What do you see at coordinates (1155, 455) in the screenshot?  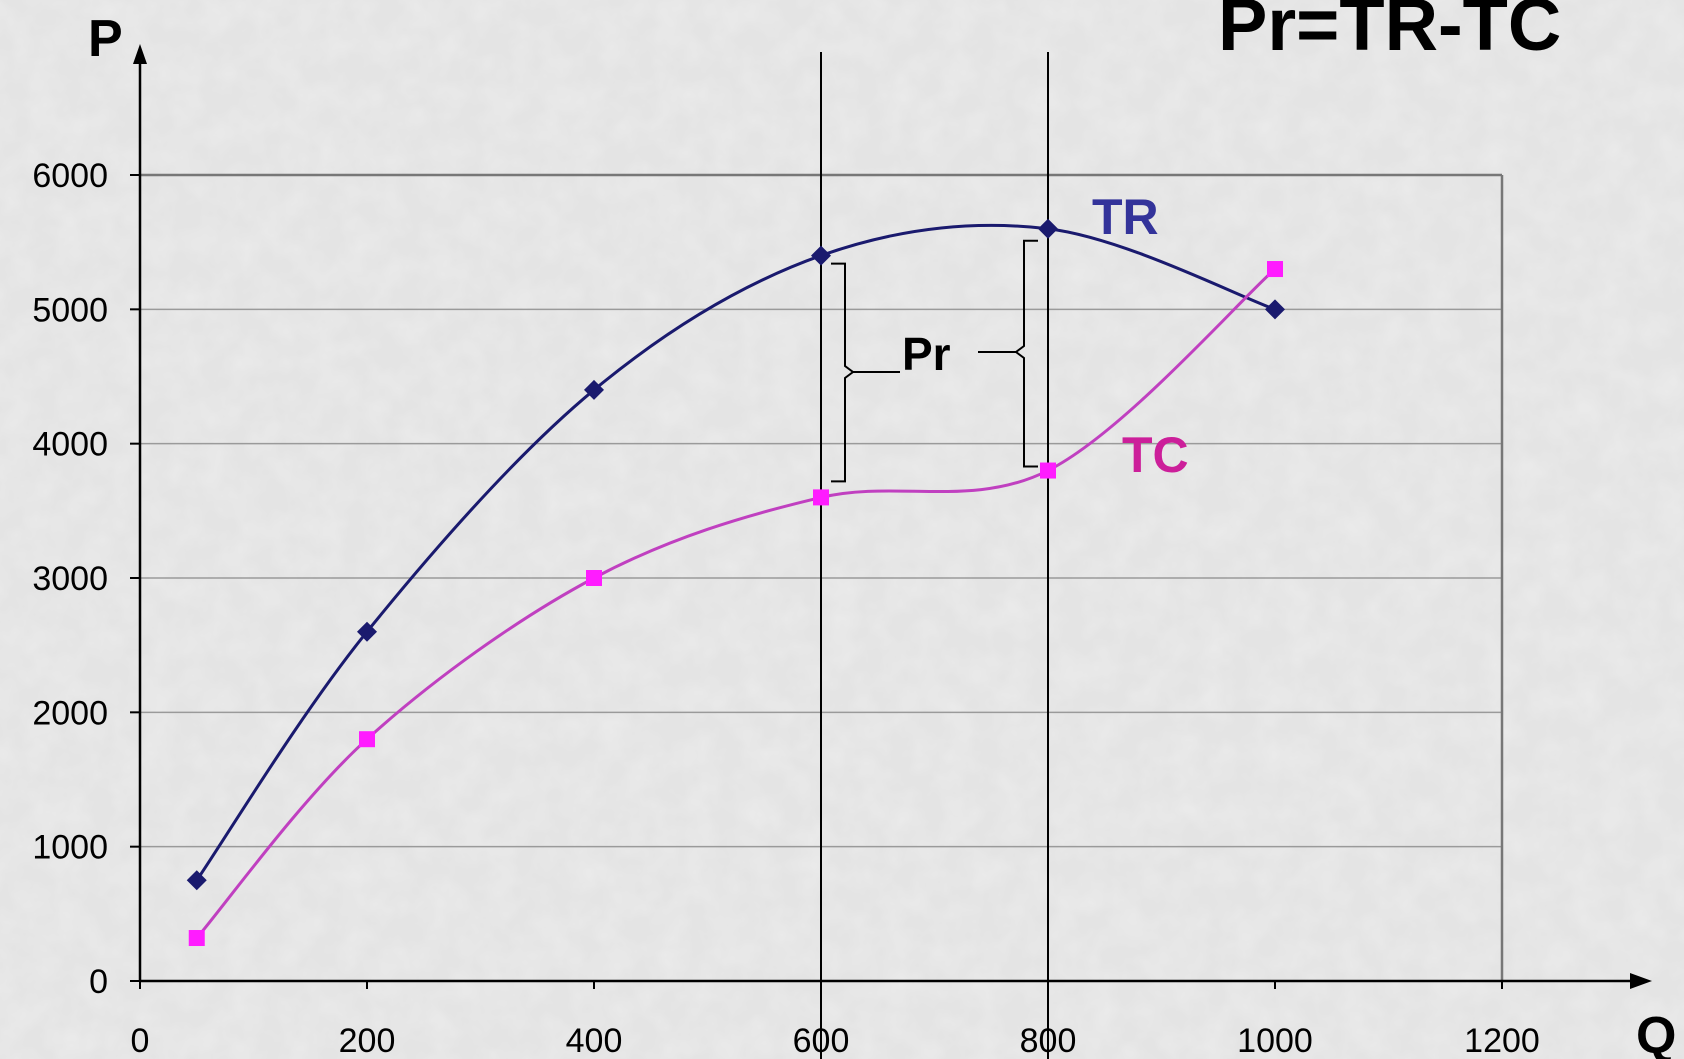 I see `tc-series-label: TC` at bounding box center [1155, 455].